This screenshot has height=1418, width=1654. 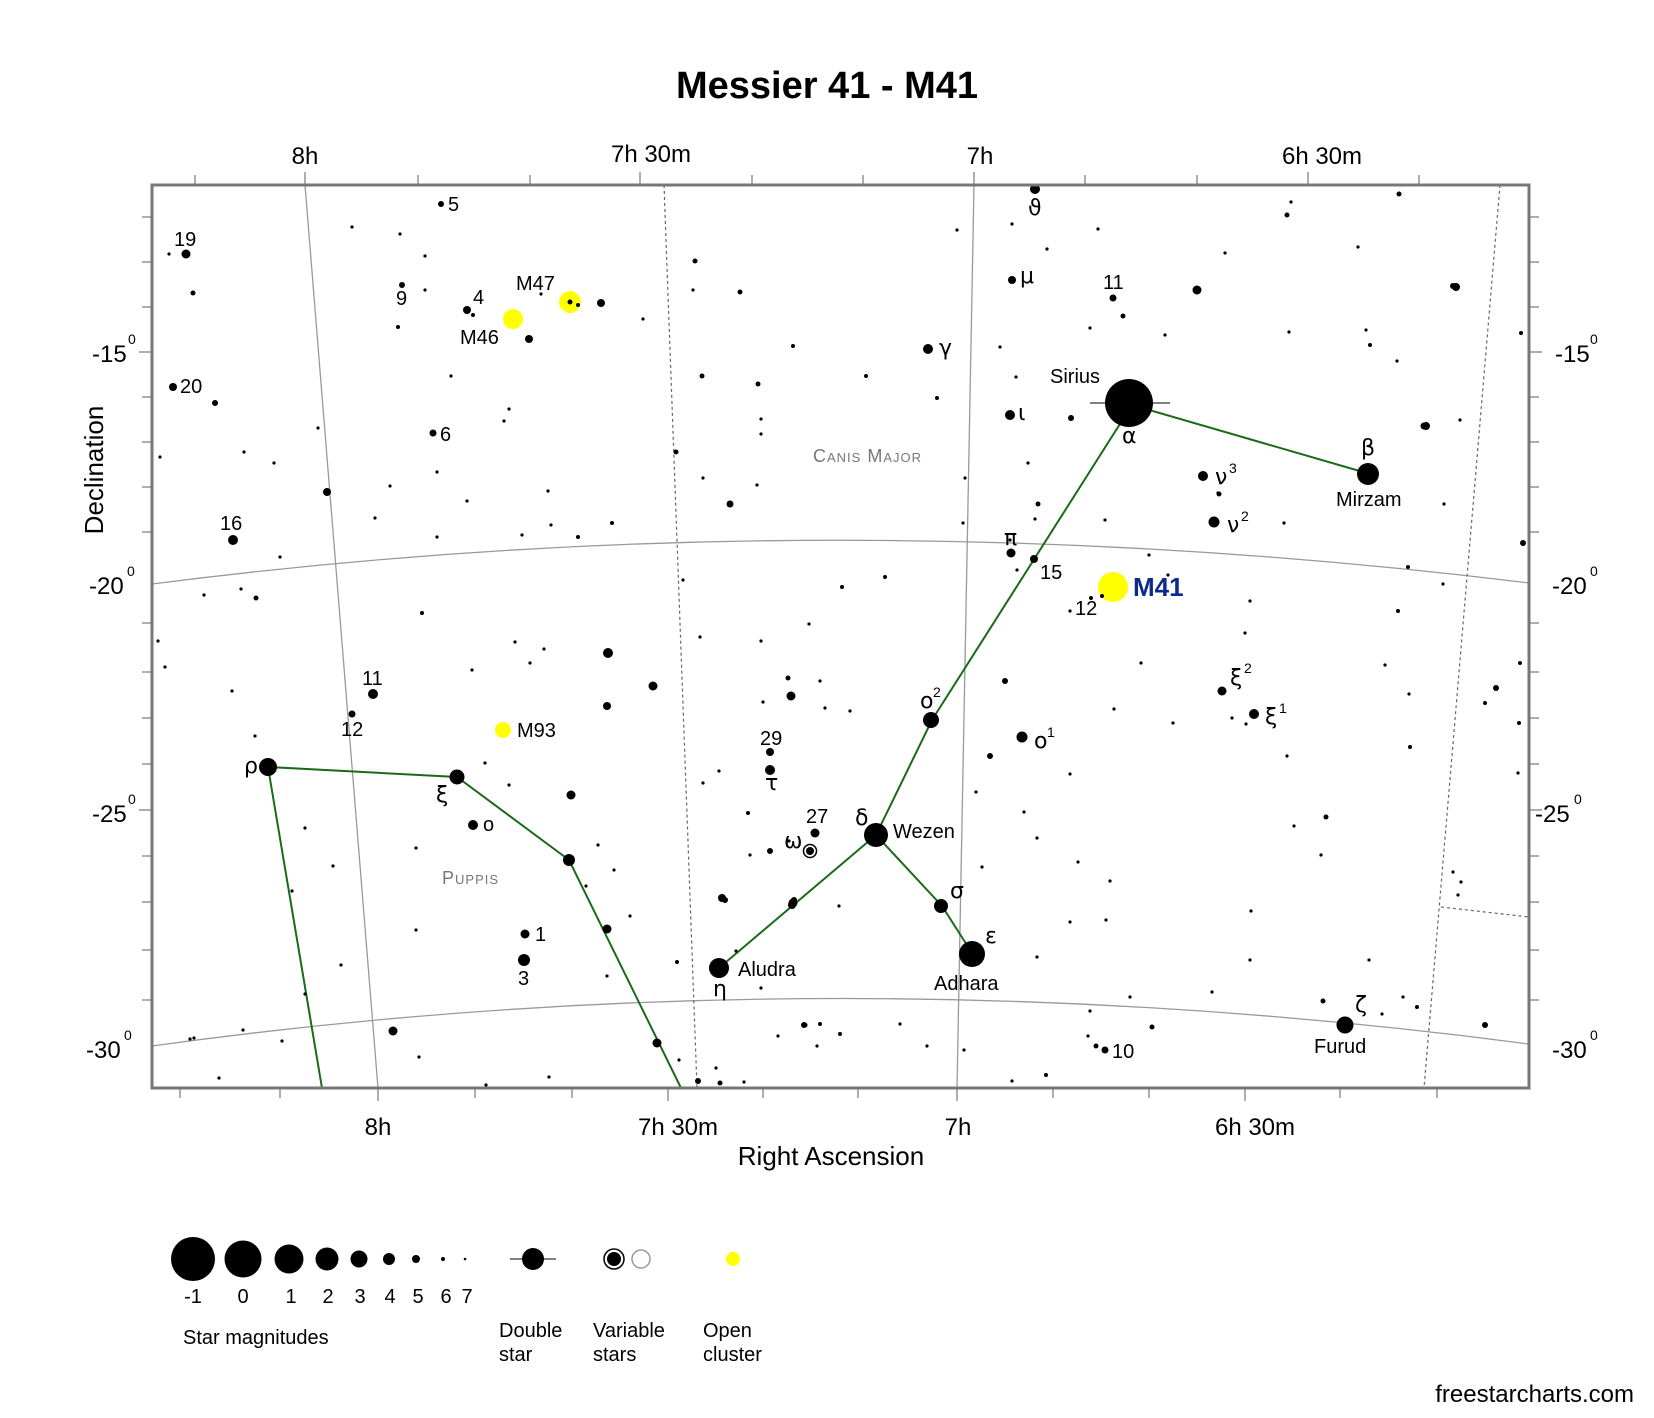 I want to click on label-beta: β, so click(x=1368, y=448).